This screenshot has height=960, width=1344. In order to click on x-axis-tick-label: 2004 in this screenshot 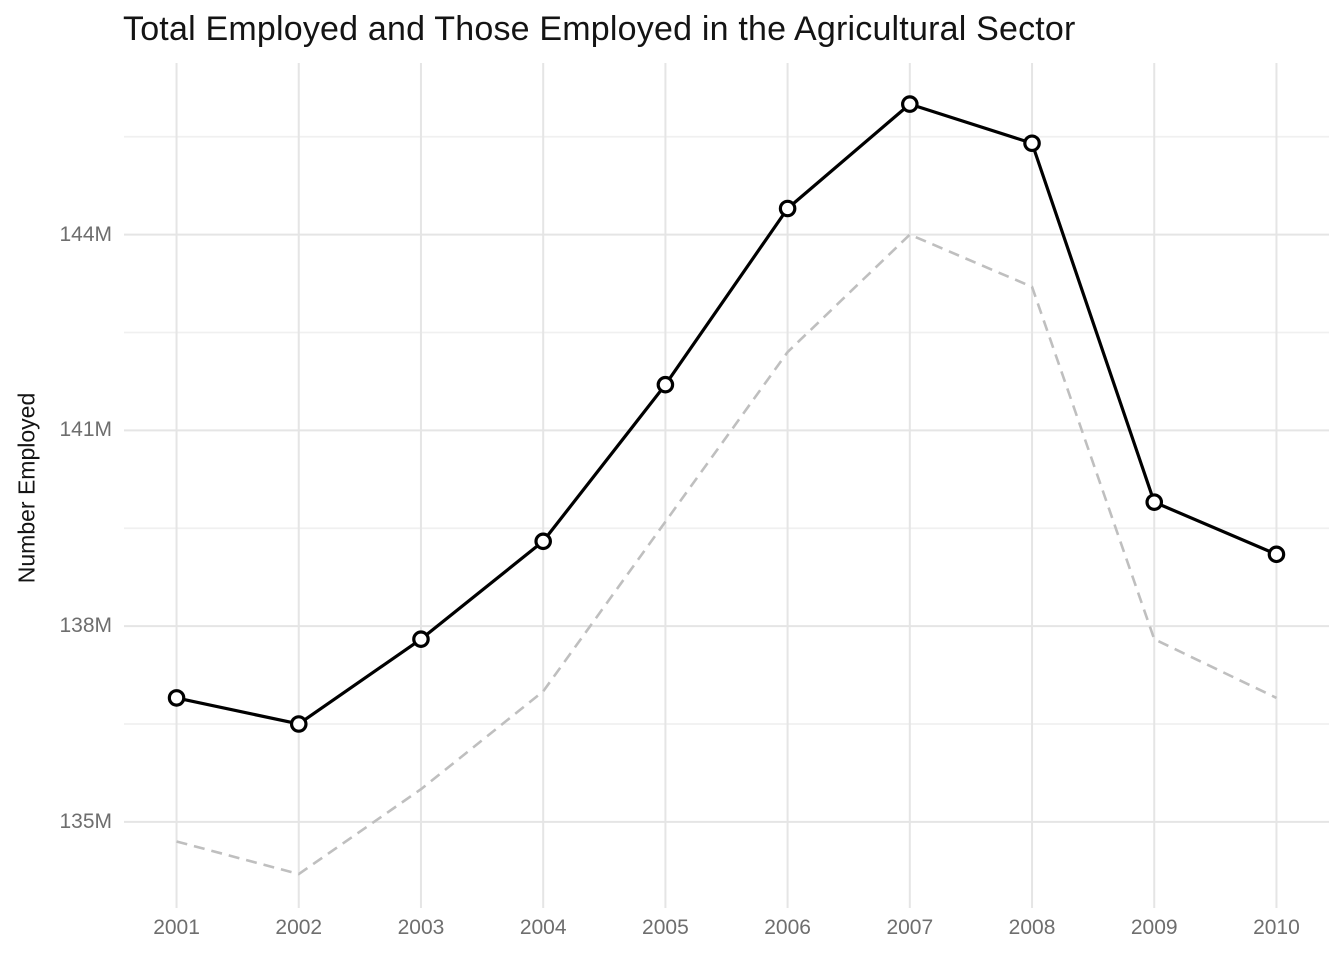, I will do `click(543, 927)`.